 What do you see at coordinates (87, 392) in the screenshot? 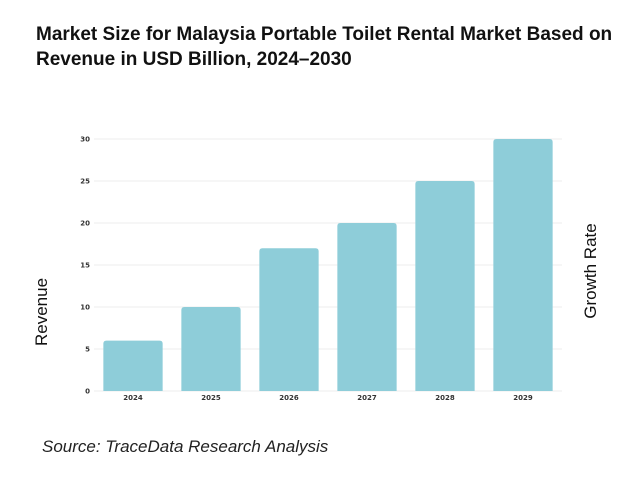
I see `y-tick-label: 0` at bounding box center [87, 392].